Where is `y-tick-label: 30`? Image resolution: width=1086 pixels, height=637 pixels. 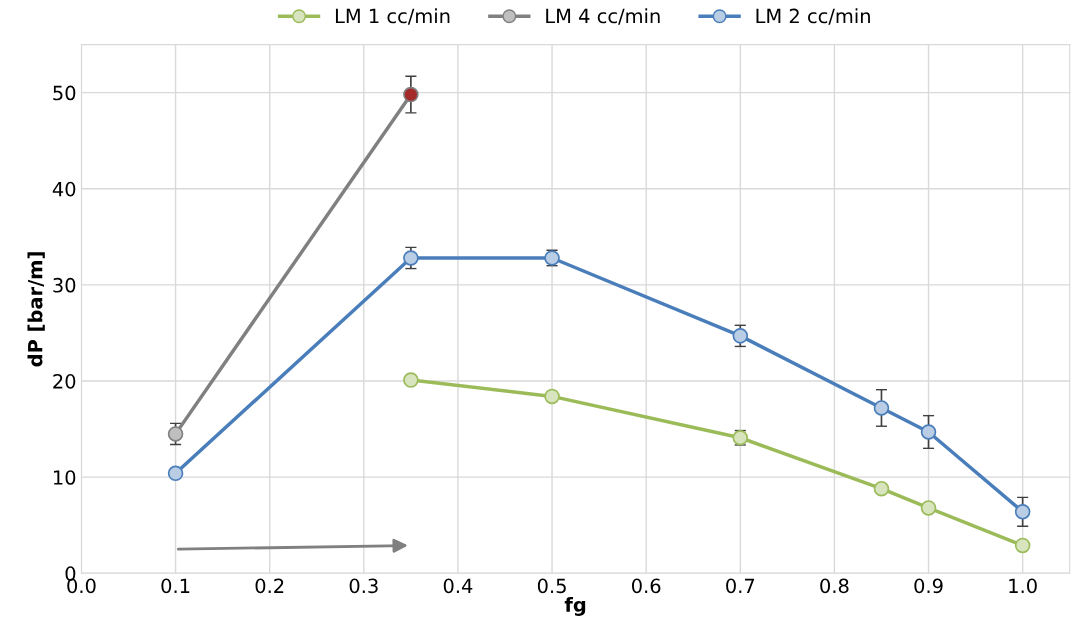
y-tick-label: 30 is located at coordinates (64, 285).